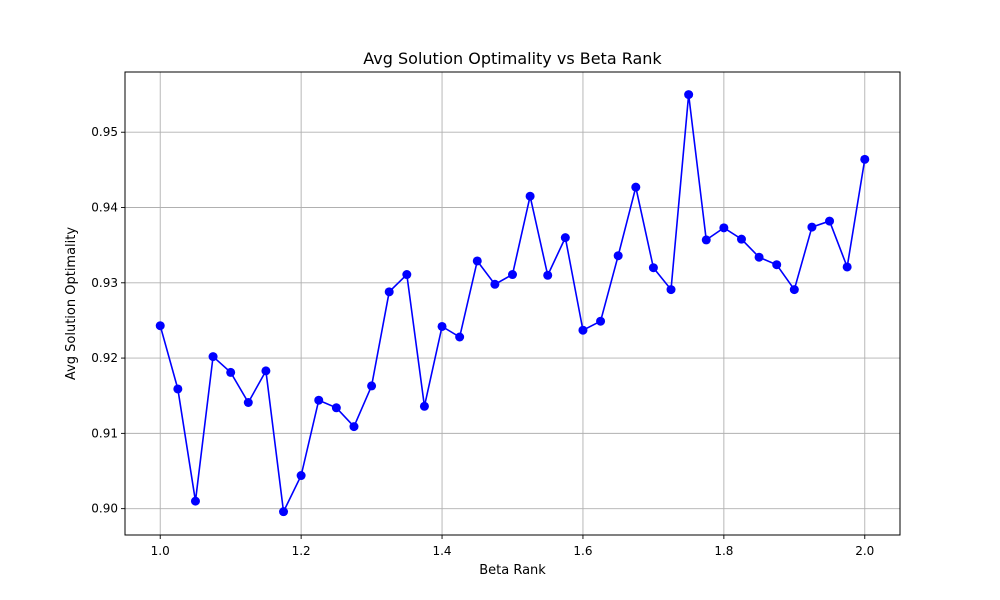 This screenshot has width=1000, height=600. What do you see at coordinates (104, 283) in the screenshot?
I see `y-tick-label: 0.93` at bounding box center [104, 283].